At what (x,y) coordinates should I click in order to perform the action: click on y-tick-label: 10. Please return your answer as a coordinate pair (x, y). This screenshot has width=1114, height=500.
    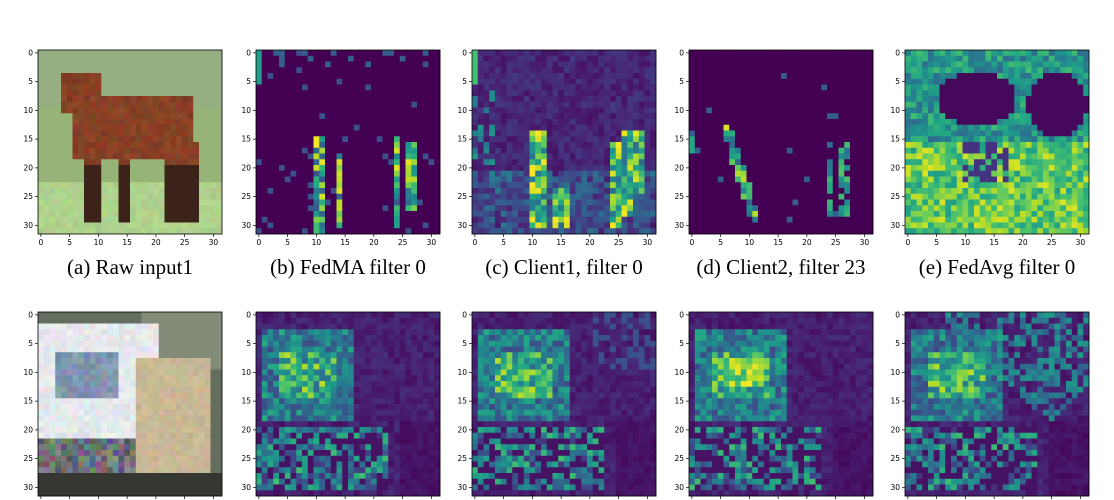
    Looking at the image, I should click on (462, 110).